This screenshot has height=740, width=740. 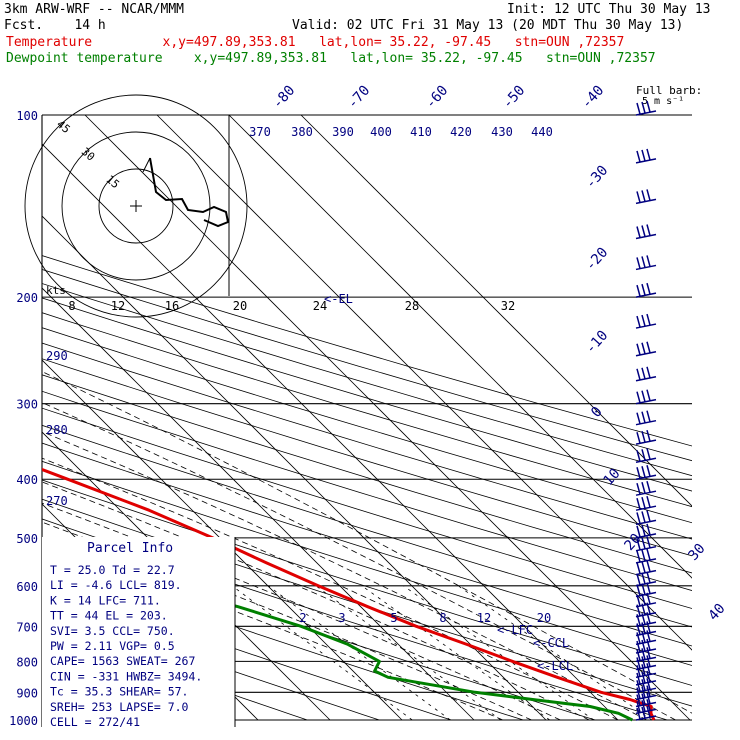 What do you see at coordinates (146, 165) in the screenshot?
I see `hodograph-trace-tail` at bounding box center [146, 165].